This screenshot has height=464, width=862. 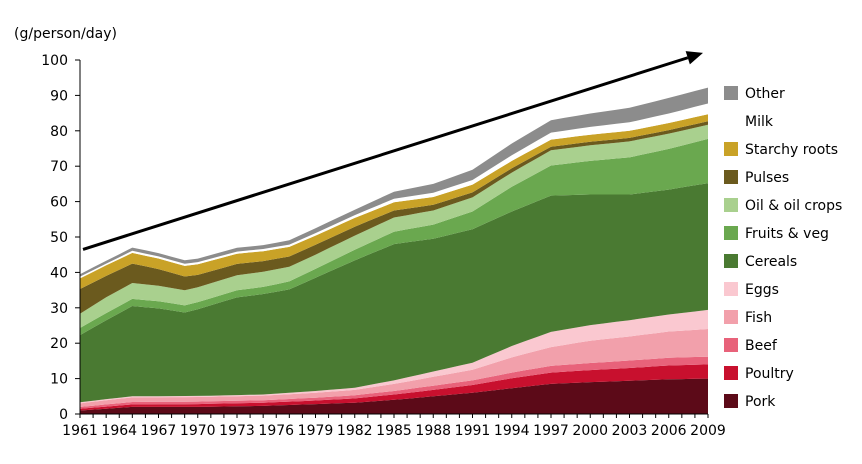 I want to click on area-pork, so click(x=394, y=396).